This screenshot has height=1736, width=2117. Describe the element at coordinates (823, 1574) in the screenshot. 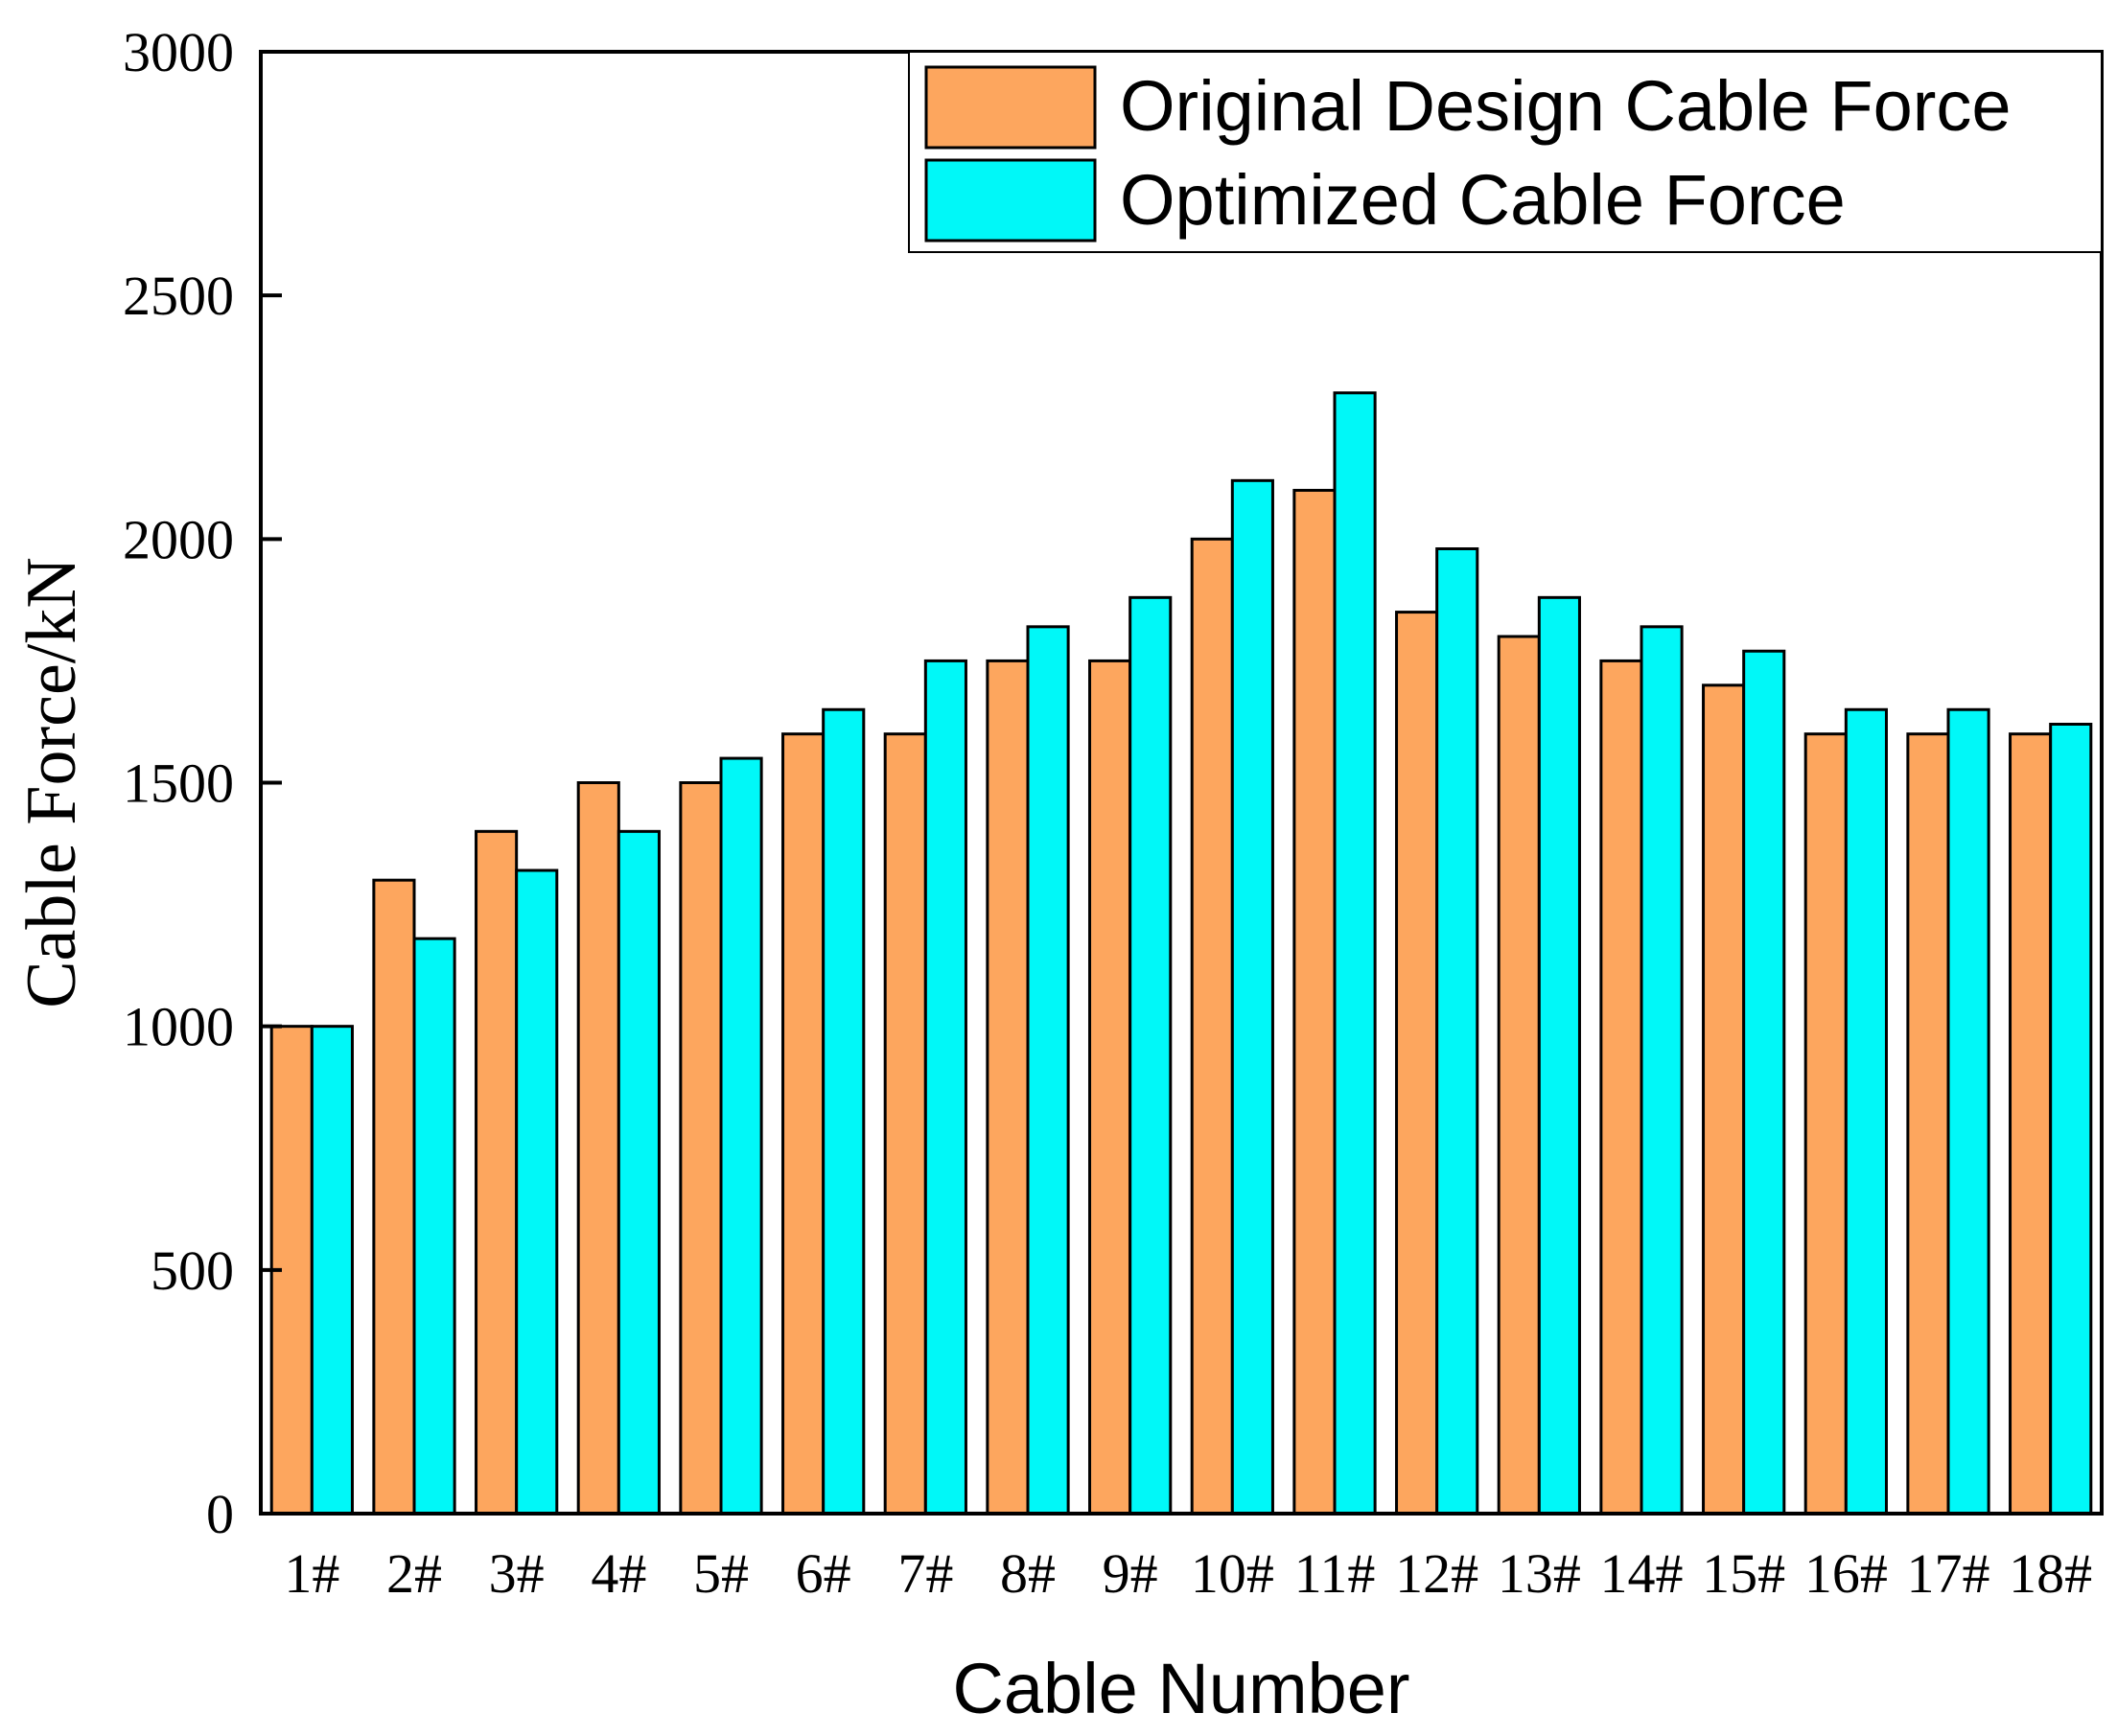

I see `x-tick-label: 6#` at that location.